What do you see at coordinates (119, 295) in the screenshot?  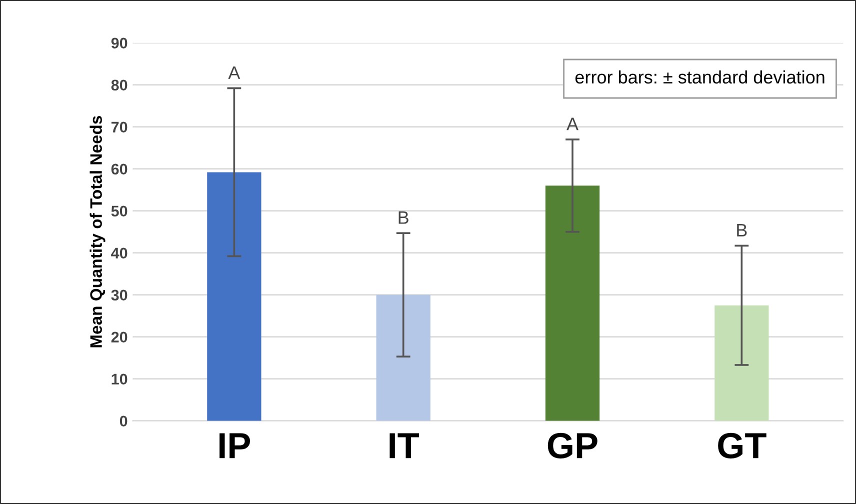 I see `y-tick-label: 30` at bounding box center [119, 295].